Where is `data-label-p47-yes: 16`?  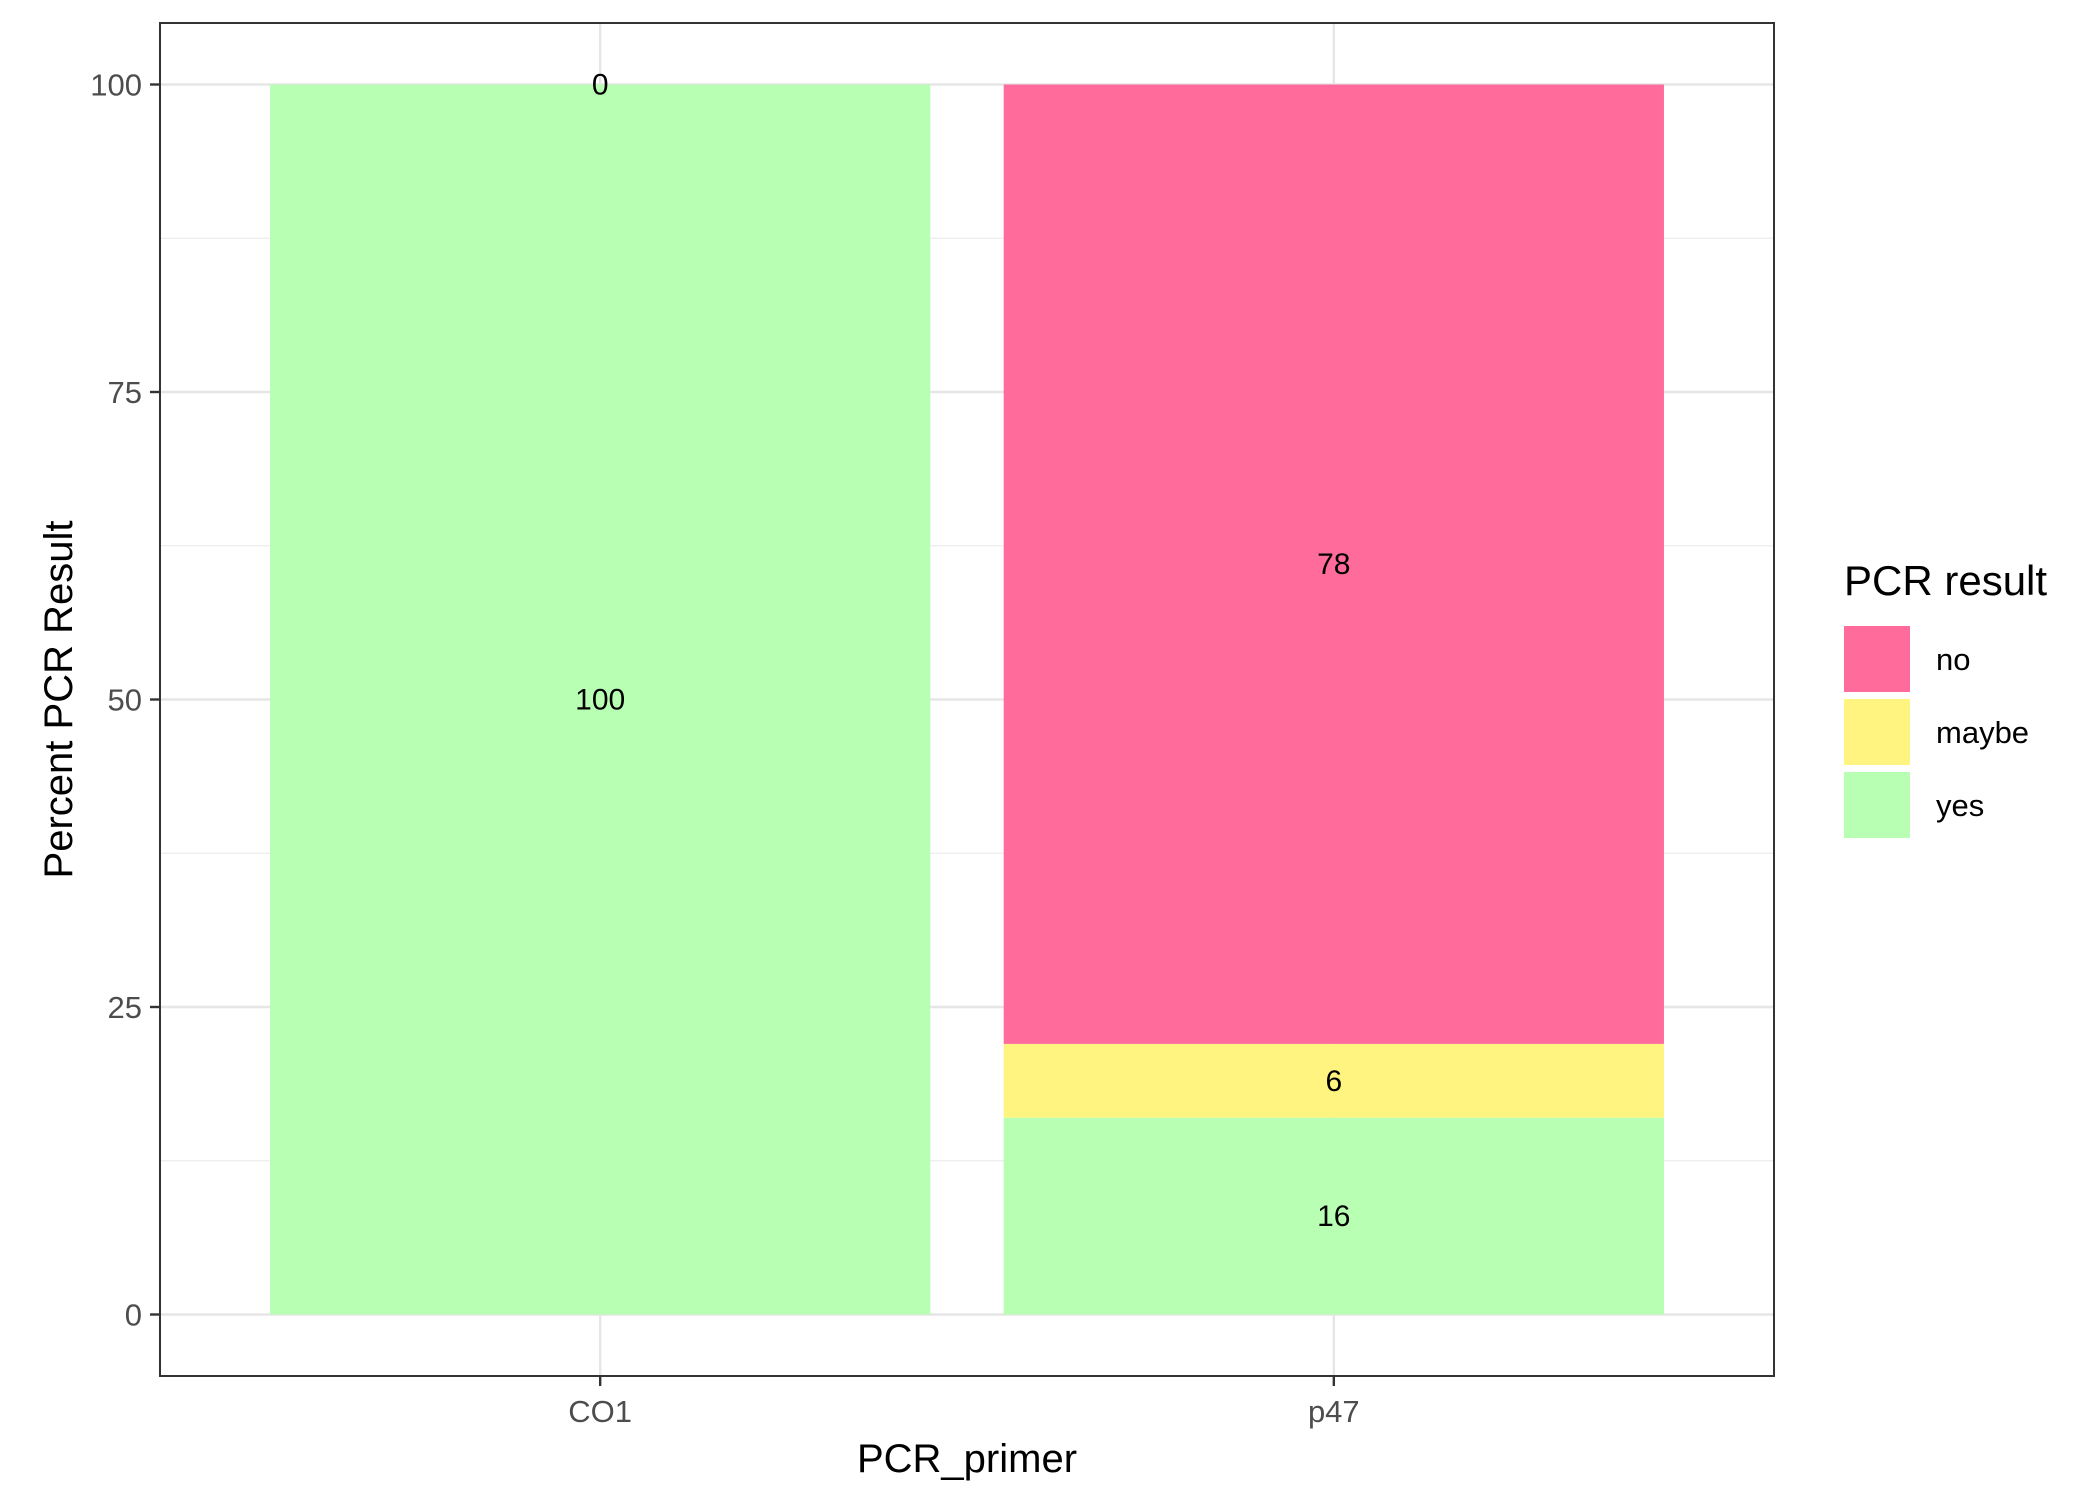 data-label-p47-yes: 16 is located at coordinates (1333, 1216).